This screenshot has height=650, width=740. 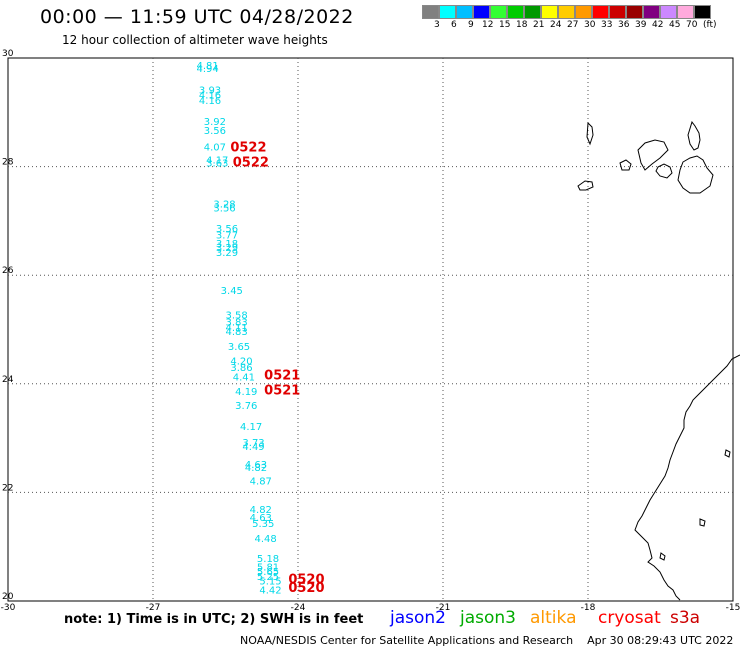 I want to click on legend-label: 12, so click(x=488, y=25).